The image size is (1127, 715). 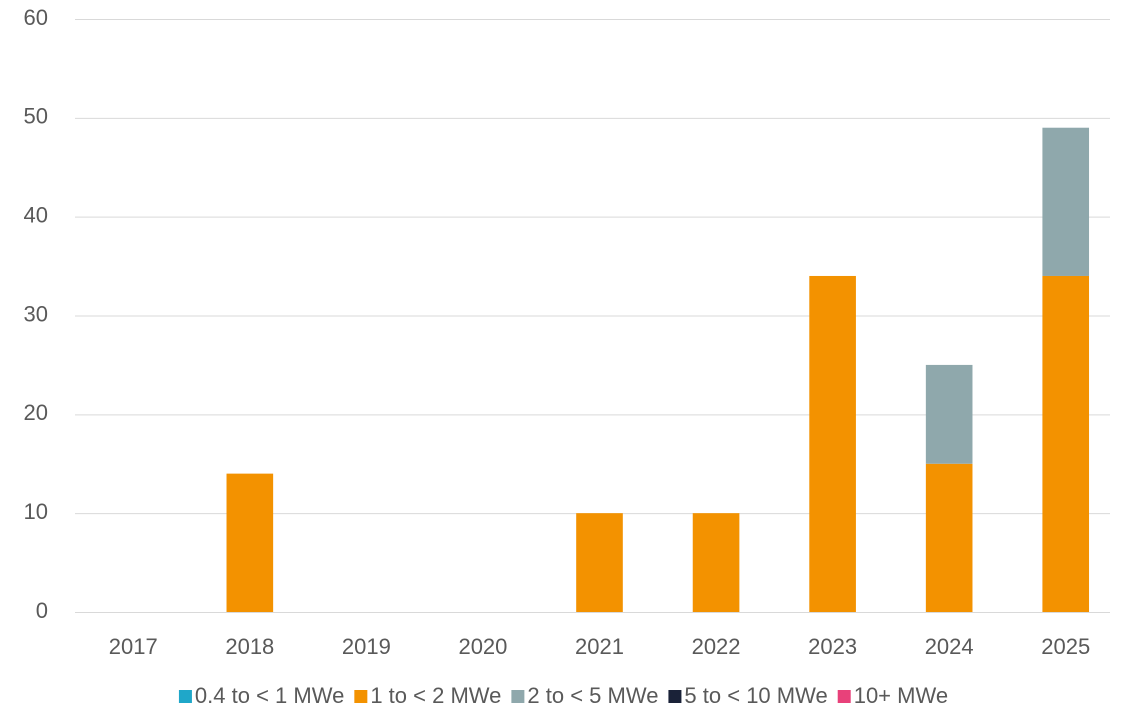 What do you see at coordinates (366, 646) in the screenshot?
I see `x-tick-label: 2019` at bounding box center [366, 646].